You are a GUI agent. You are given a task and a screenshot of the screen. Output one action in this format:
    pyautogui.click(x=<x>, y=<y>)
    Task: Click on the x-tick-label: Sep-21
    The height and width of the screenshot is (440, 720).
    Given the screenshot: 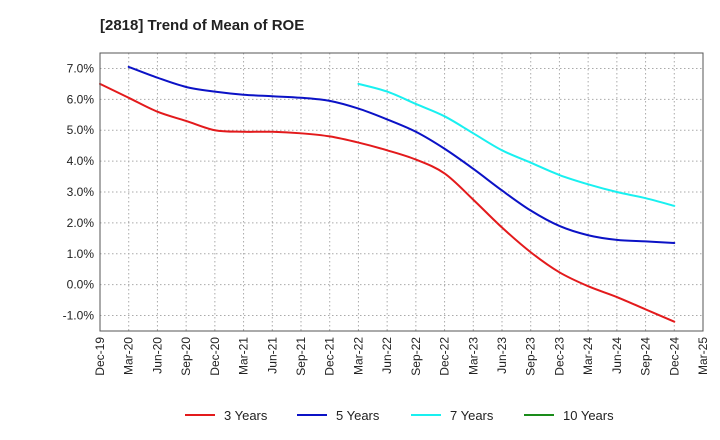 What is the action you would take?
    pyautogui.click(x=301, y=356)
    